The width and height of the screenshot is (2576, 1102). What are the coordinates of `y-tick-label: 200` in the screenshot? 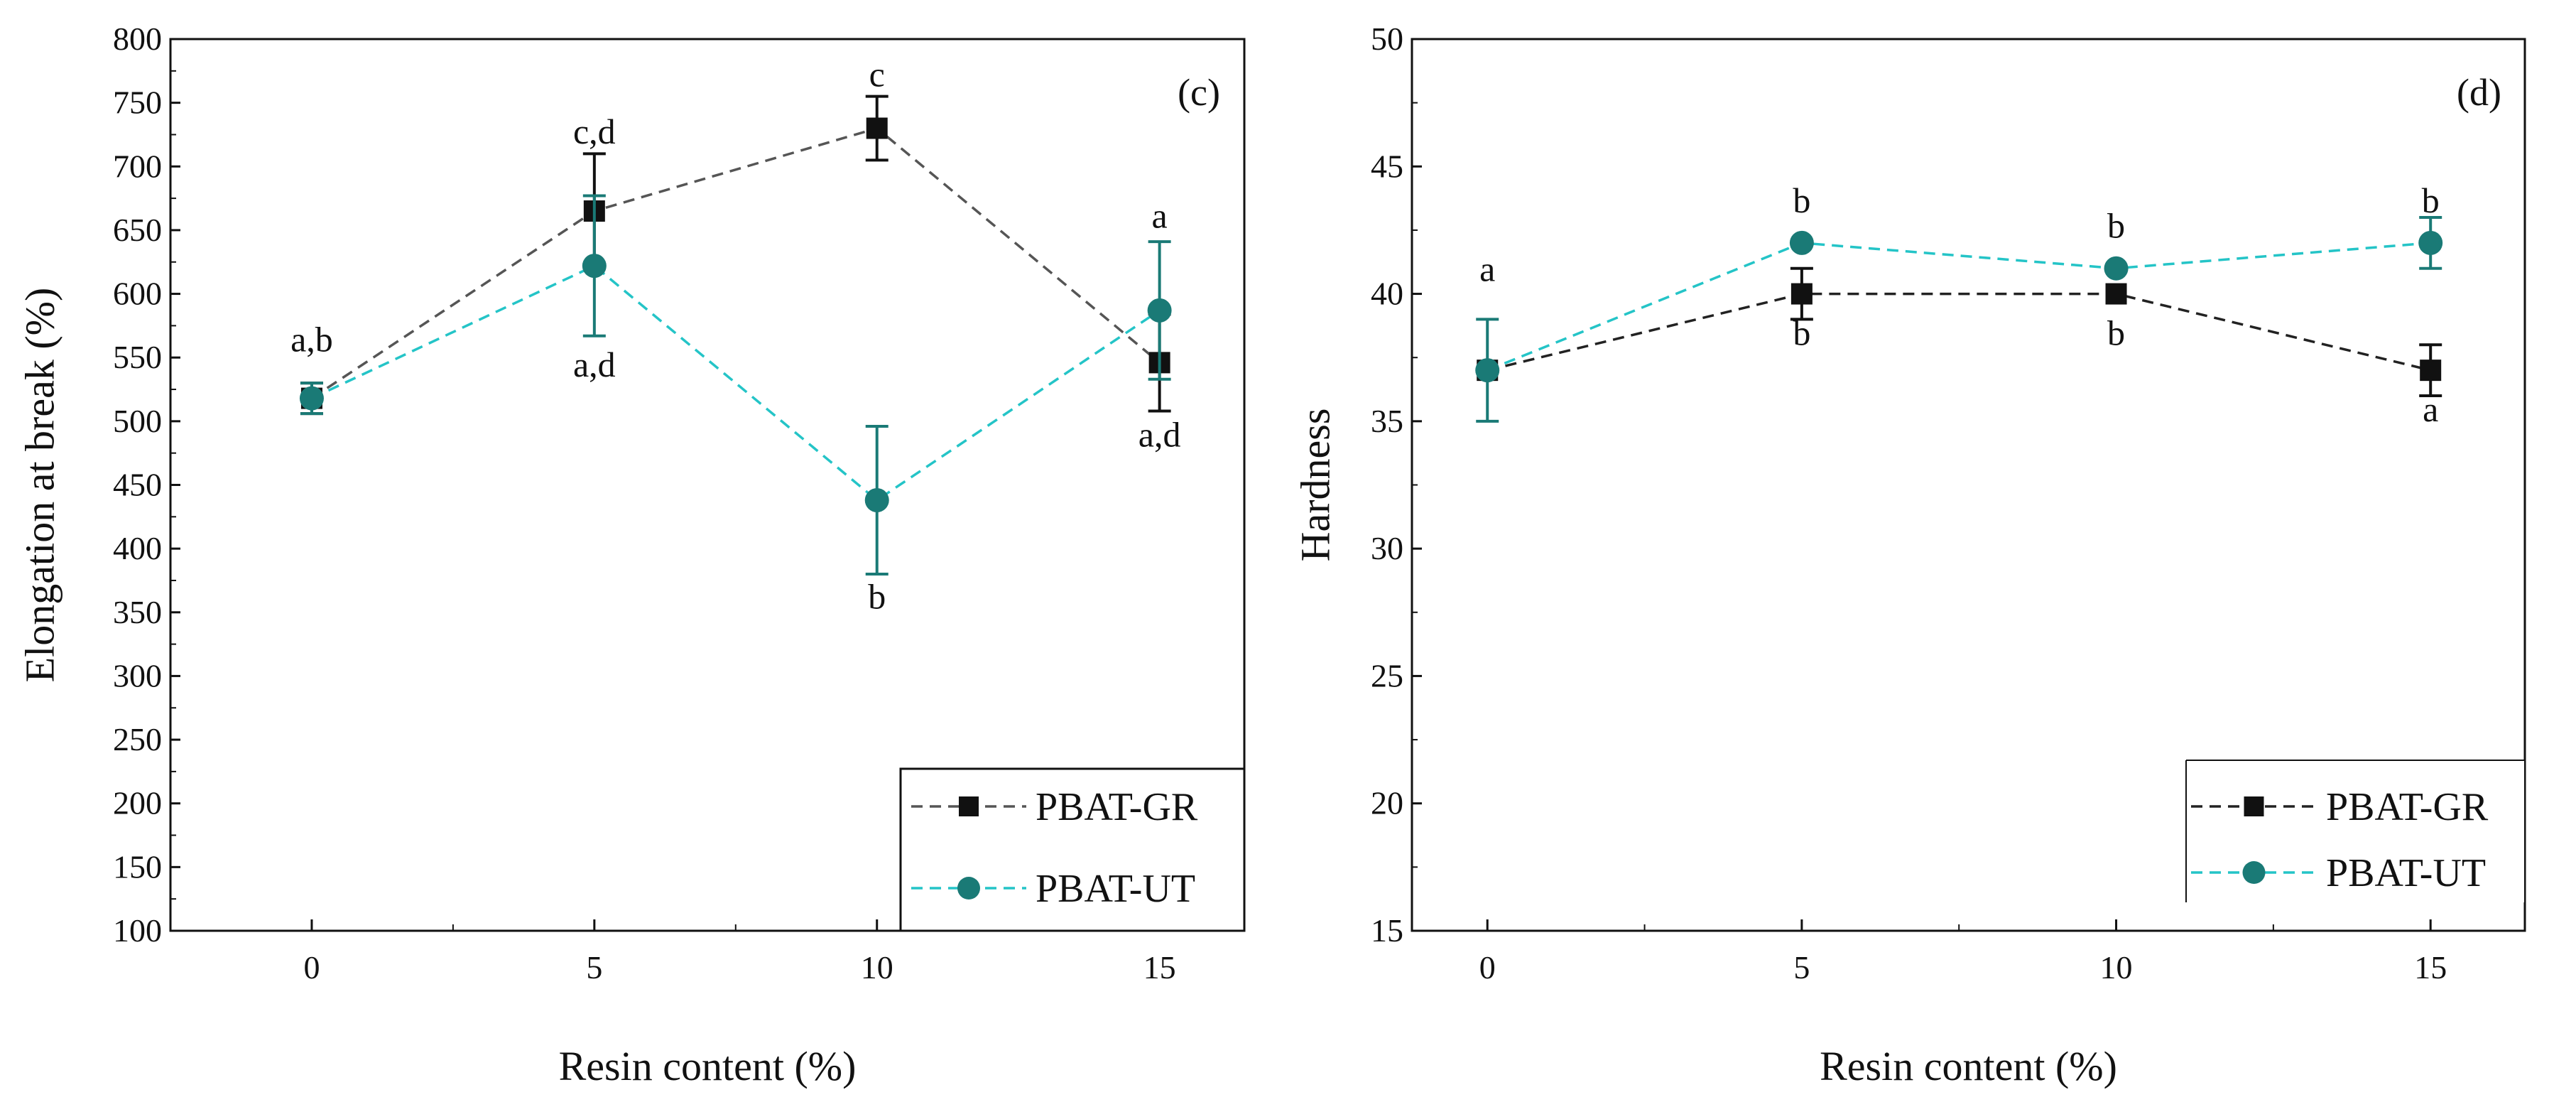 It's located at (137, 803).